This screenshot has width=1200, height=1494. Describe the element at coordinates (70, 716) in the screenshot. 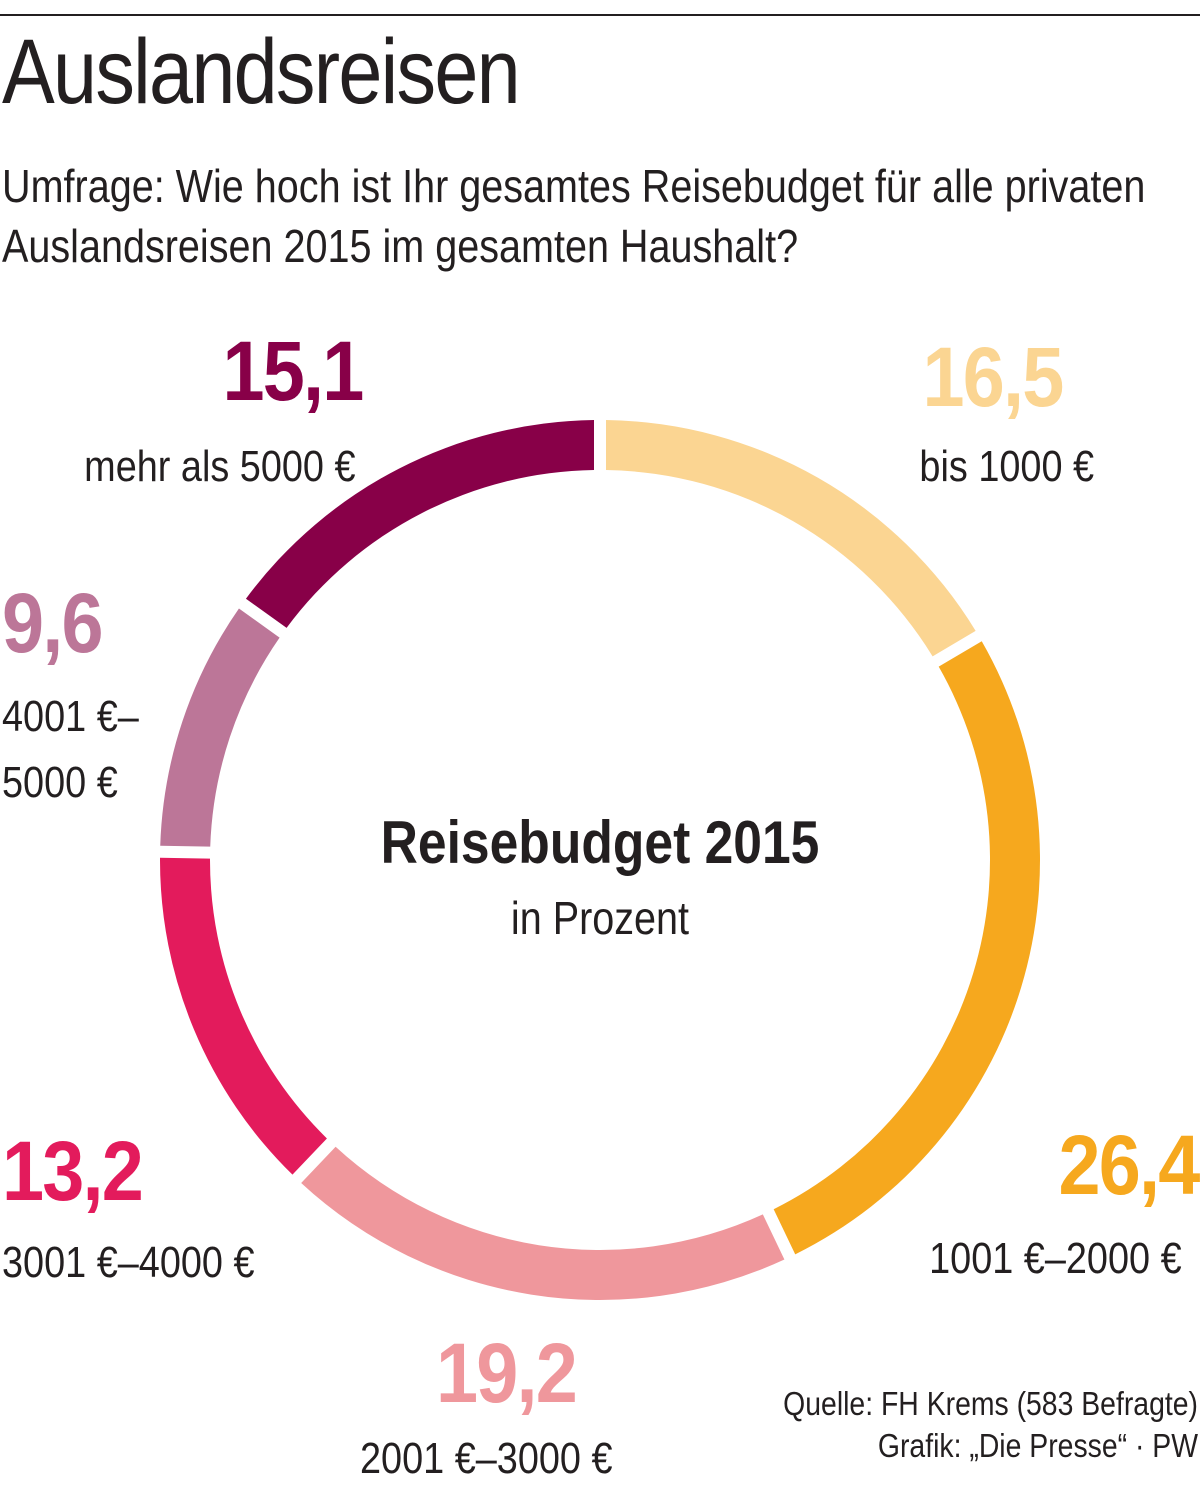

I see `category-label-4001-5000-line1: 4001 €–` at that location.